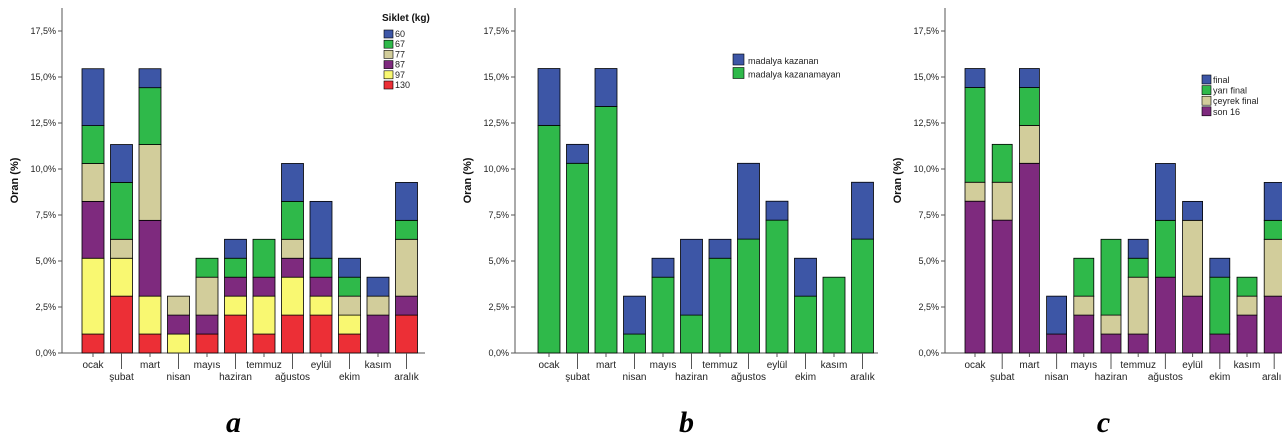  Describe the element at coordinates (1221, 80) in the screenshot. I see `legend-label: final` at that location.